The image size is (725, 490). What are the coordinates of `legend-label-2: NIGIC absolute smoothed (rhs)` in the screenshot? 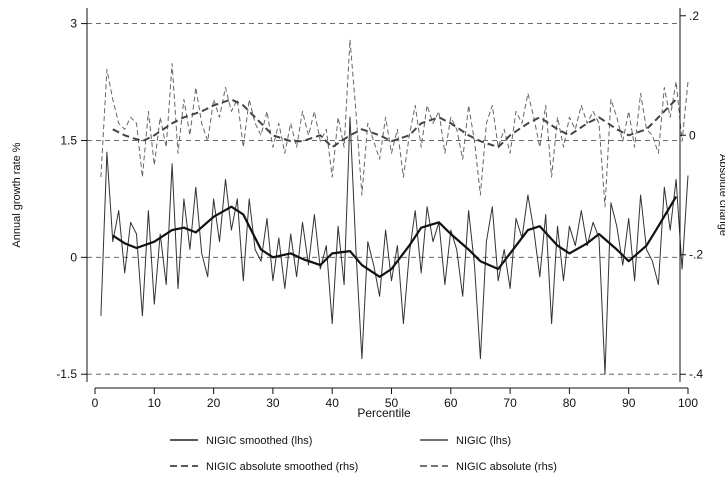 It's located at (282, 467).